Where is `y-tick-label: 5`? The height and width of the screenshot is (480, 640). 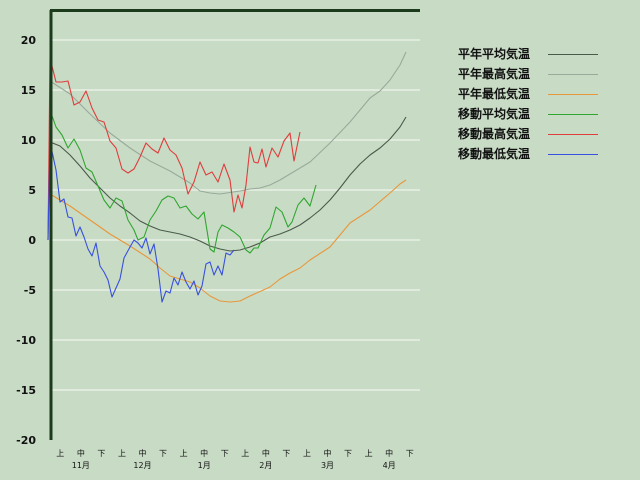
y-tick-label: 5 is located at coordinates (32, 190).